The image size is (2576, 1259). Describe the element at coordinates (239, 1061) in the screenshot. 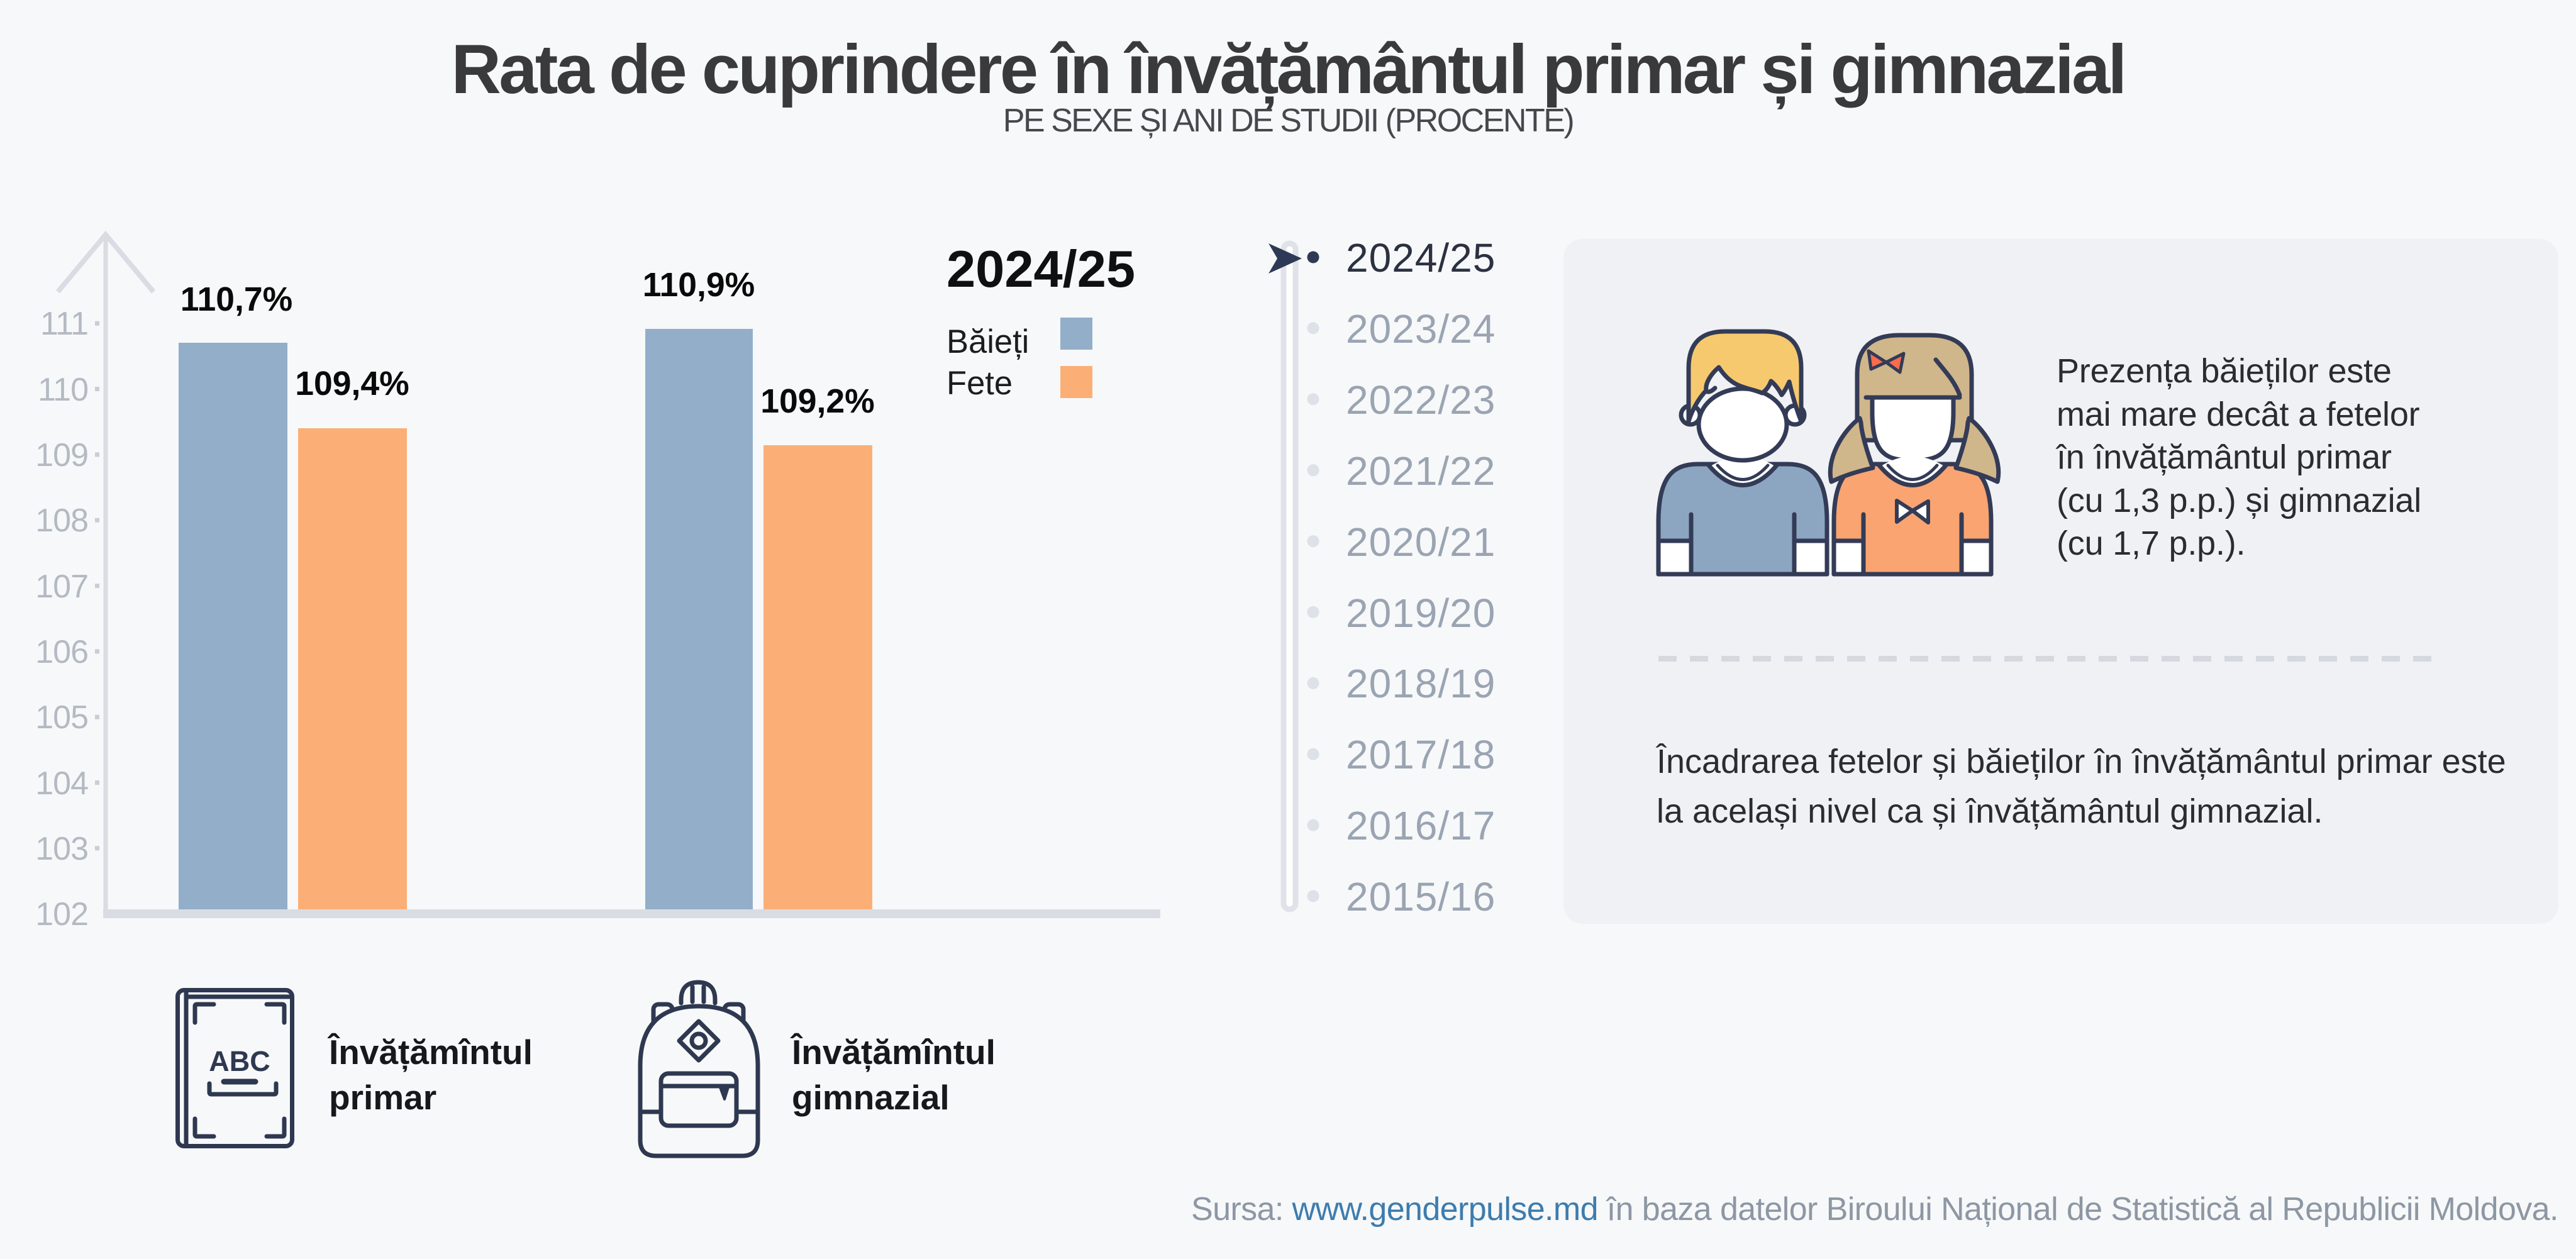

I see `svg-text: ABC` at that location.